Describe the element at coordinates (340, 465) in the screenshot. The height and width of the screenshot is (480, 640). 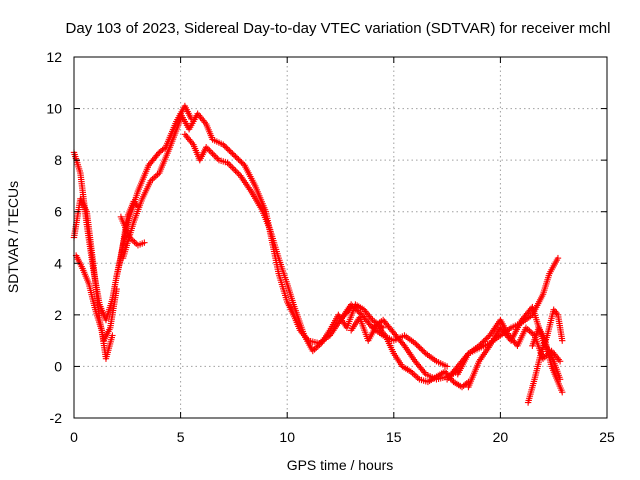
I see `x-axis-label: GPS time / hours` at that location.